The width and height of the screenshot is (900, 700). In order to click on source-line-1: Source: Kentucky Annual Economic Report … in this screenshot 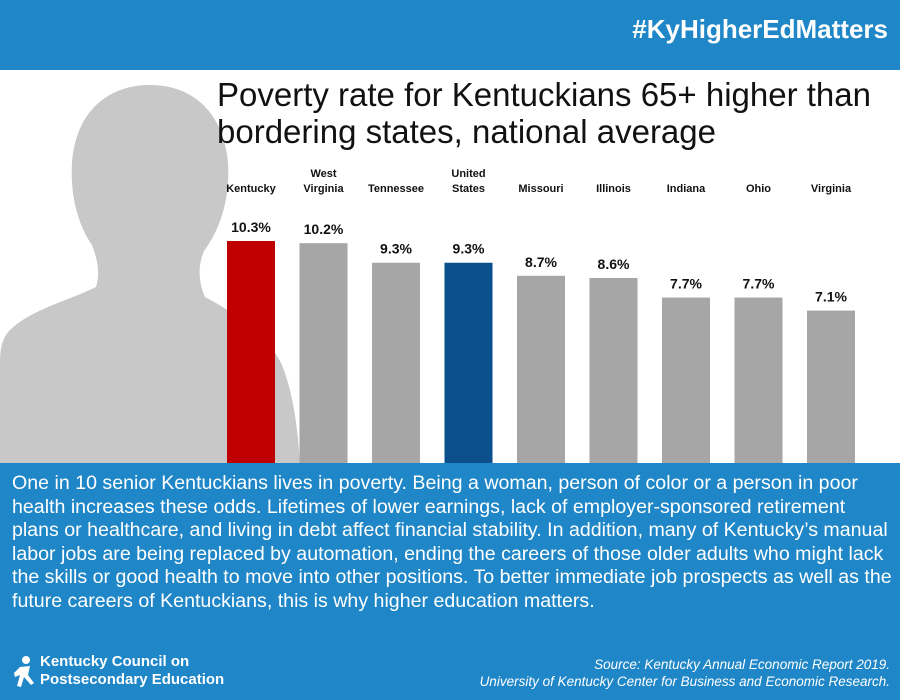, I will do `click(742, 664)`.